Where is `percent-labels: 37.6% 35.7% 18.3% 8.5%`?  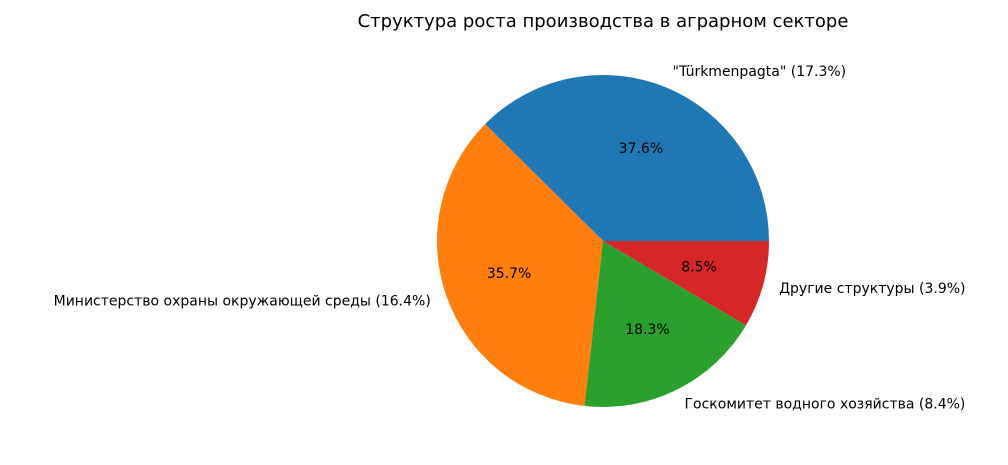
percent-labels: 37.6% 35.7% 18.3% 8.5% is located at coordinates (602, 239).